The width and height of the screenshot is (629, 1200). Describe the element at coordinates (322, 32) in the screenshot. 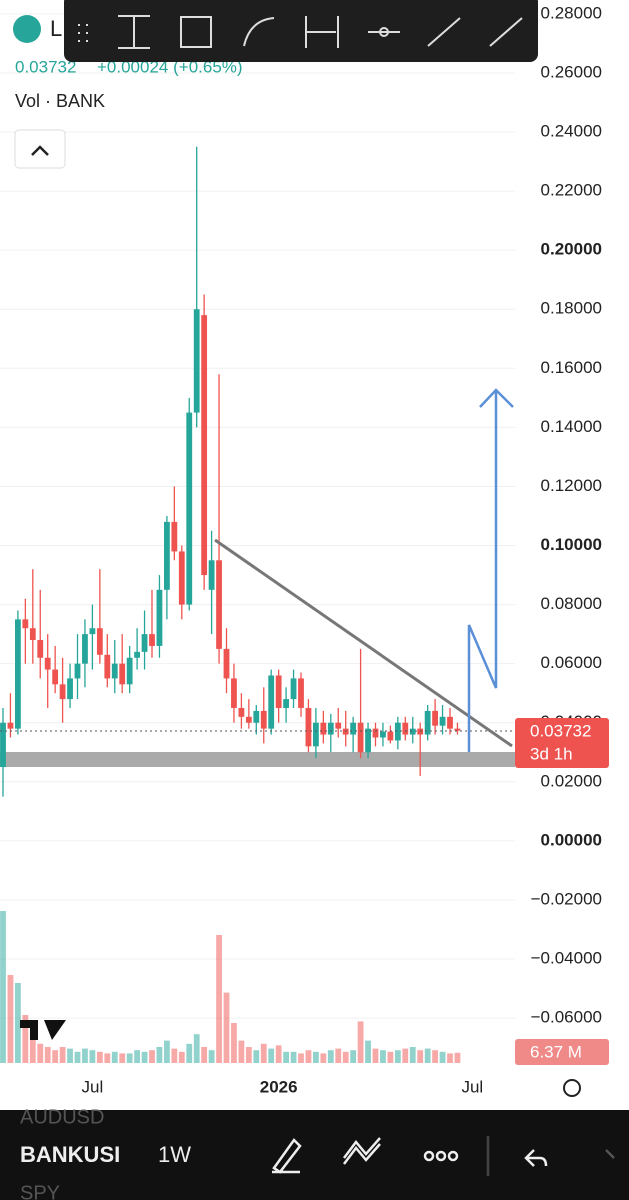

I see `tool-measure` at that location.